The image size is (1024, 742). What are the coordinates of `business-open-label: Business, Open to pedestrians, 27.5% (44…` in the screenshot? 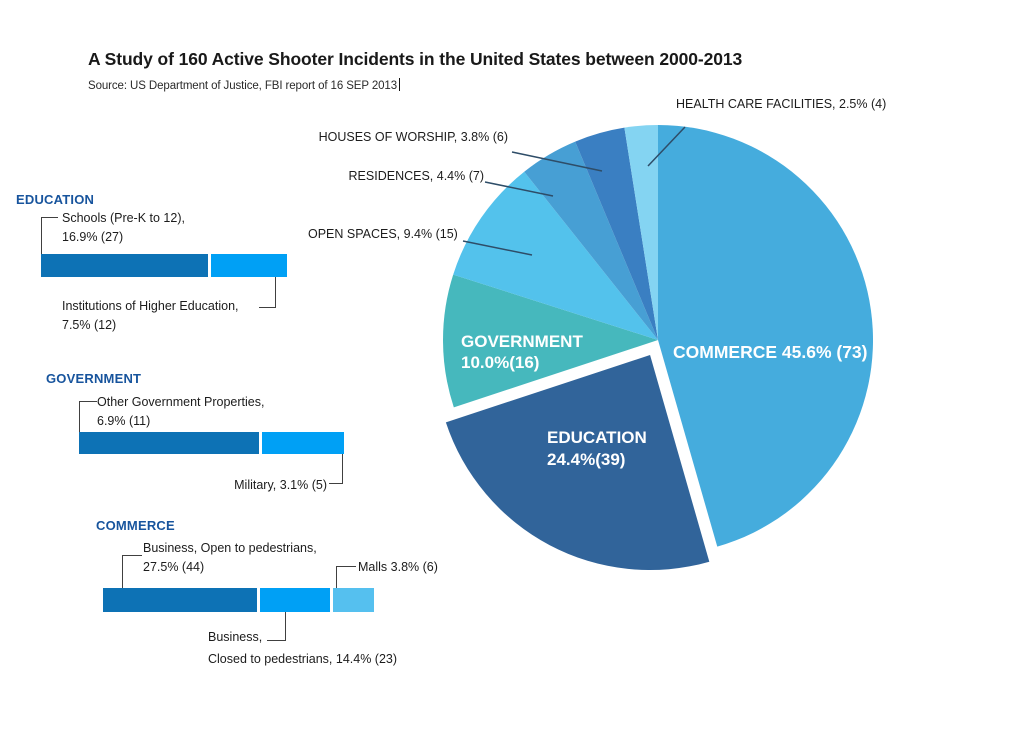 It's located at (230, 558).